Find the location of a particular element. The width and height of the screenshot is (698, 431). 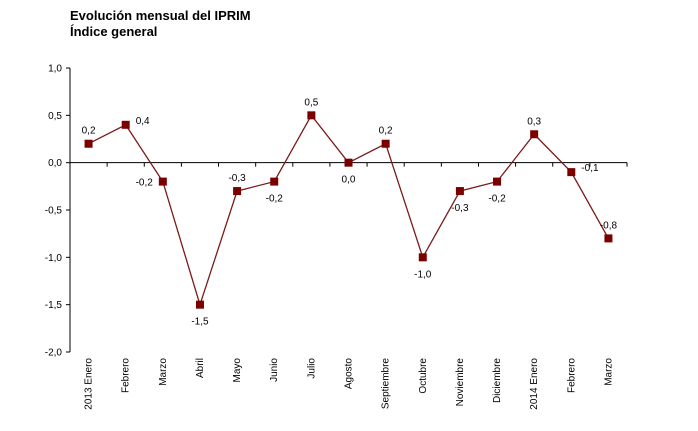

x-tick-label: Julio is located at coordinates (311, 368).